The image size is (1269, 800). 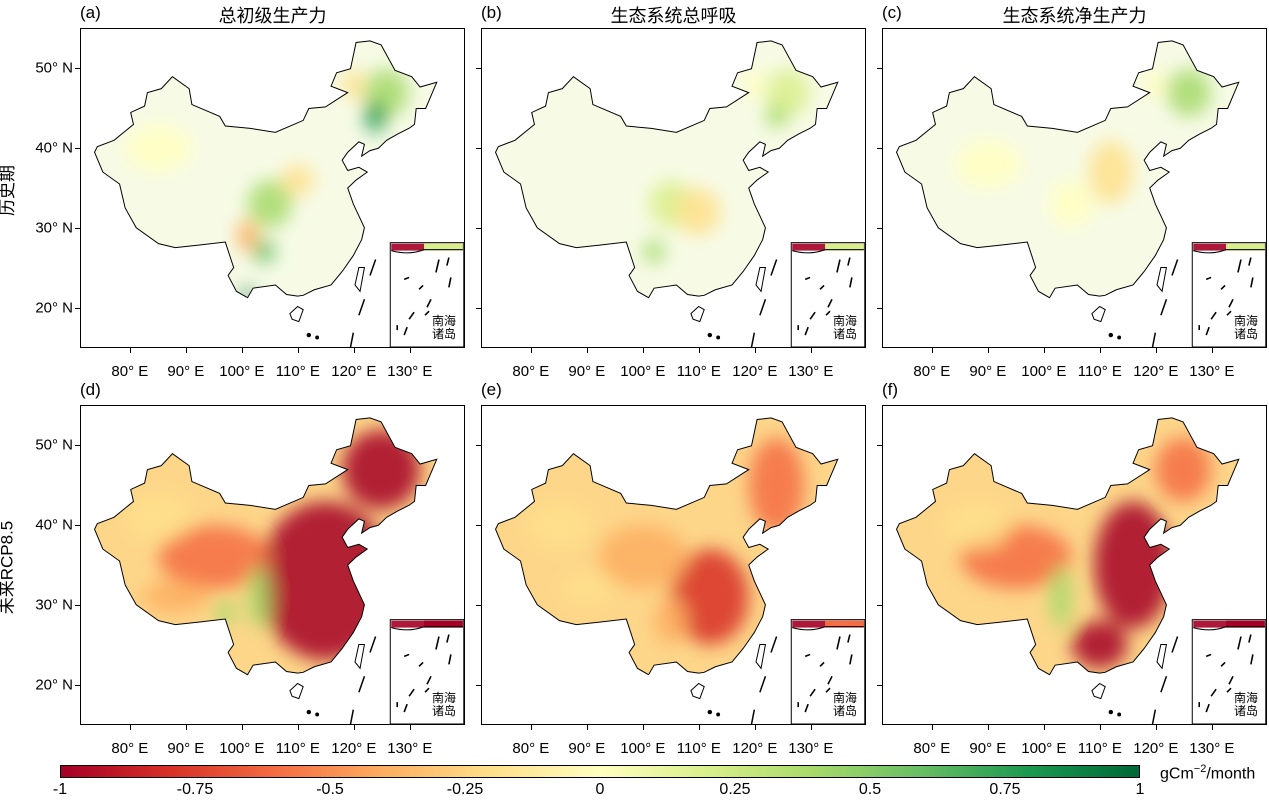 What do you see at coordinates (491, 389) in the screenshot?
I see `panel-letter: (e)` at bounding box center [491, 389].